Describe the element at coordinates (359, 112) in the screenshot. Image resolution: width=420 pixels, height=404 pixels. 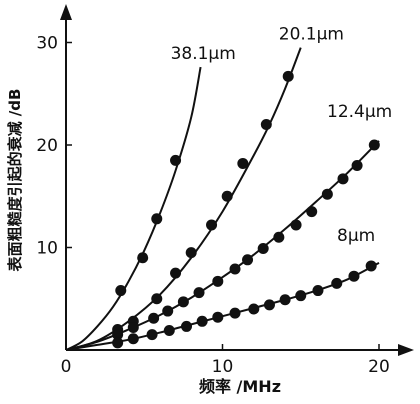
I see `series-label: 12.4μm` at that location.